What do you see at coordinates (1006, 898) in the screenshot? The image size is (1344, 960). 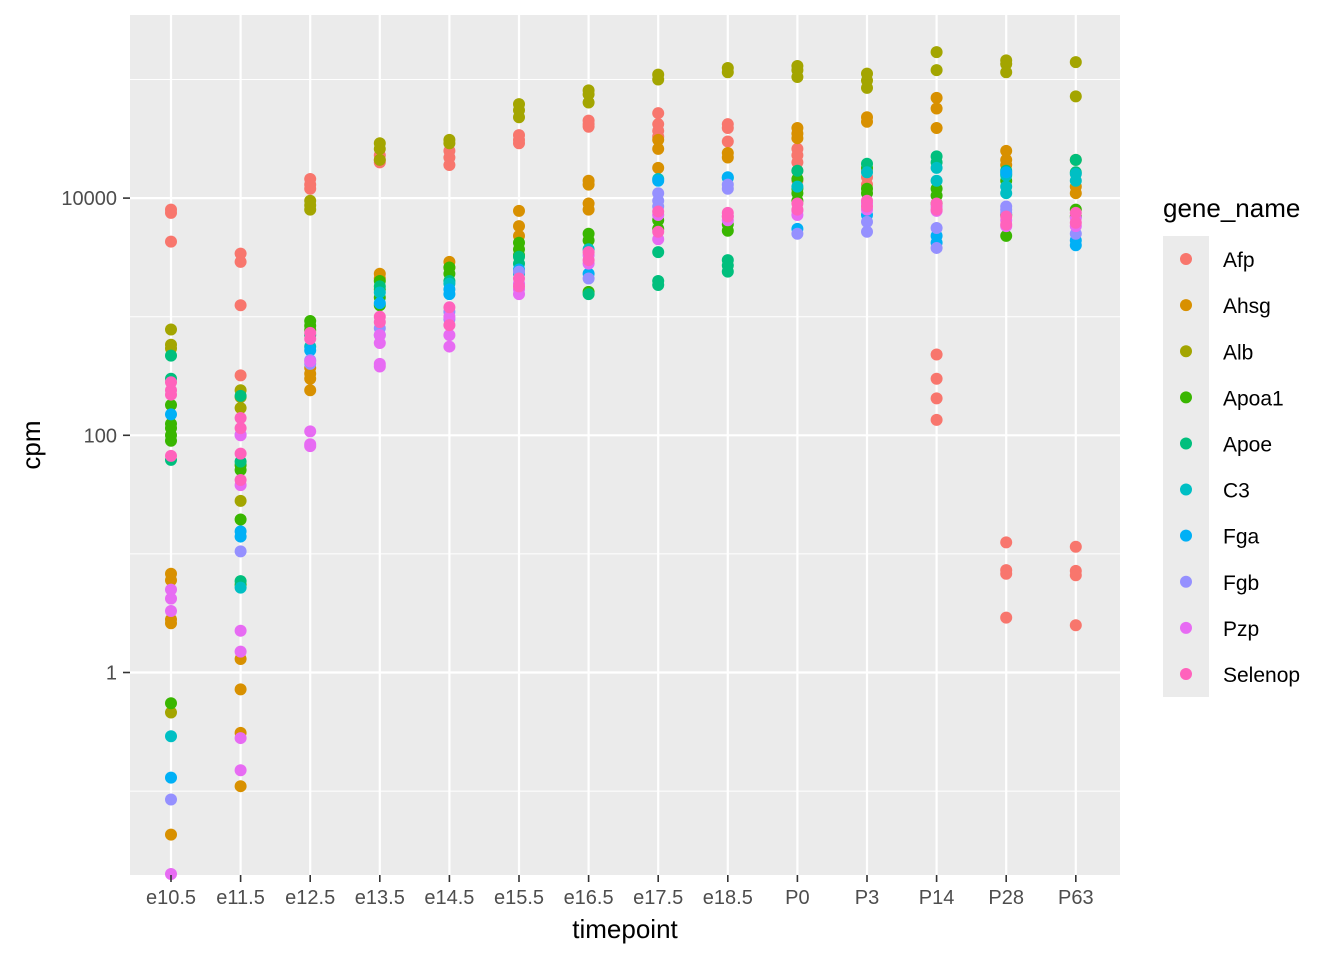 I see `x-tick-label: P28` at bounding box center [1006, 898].